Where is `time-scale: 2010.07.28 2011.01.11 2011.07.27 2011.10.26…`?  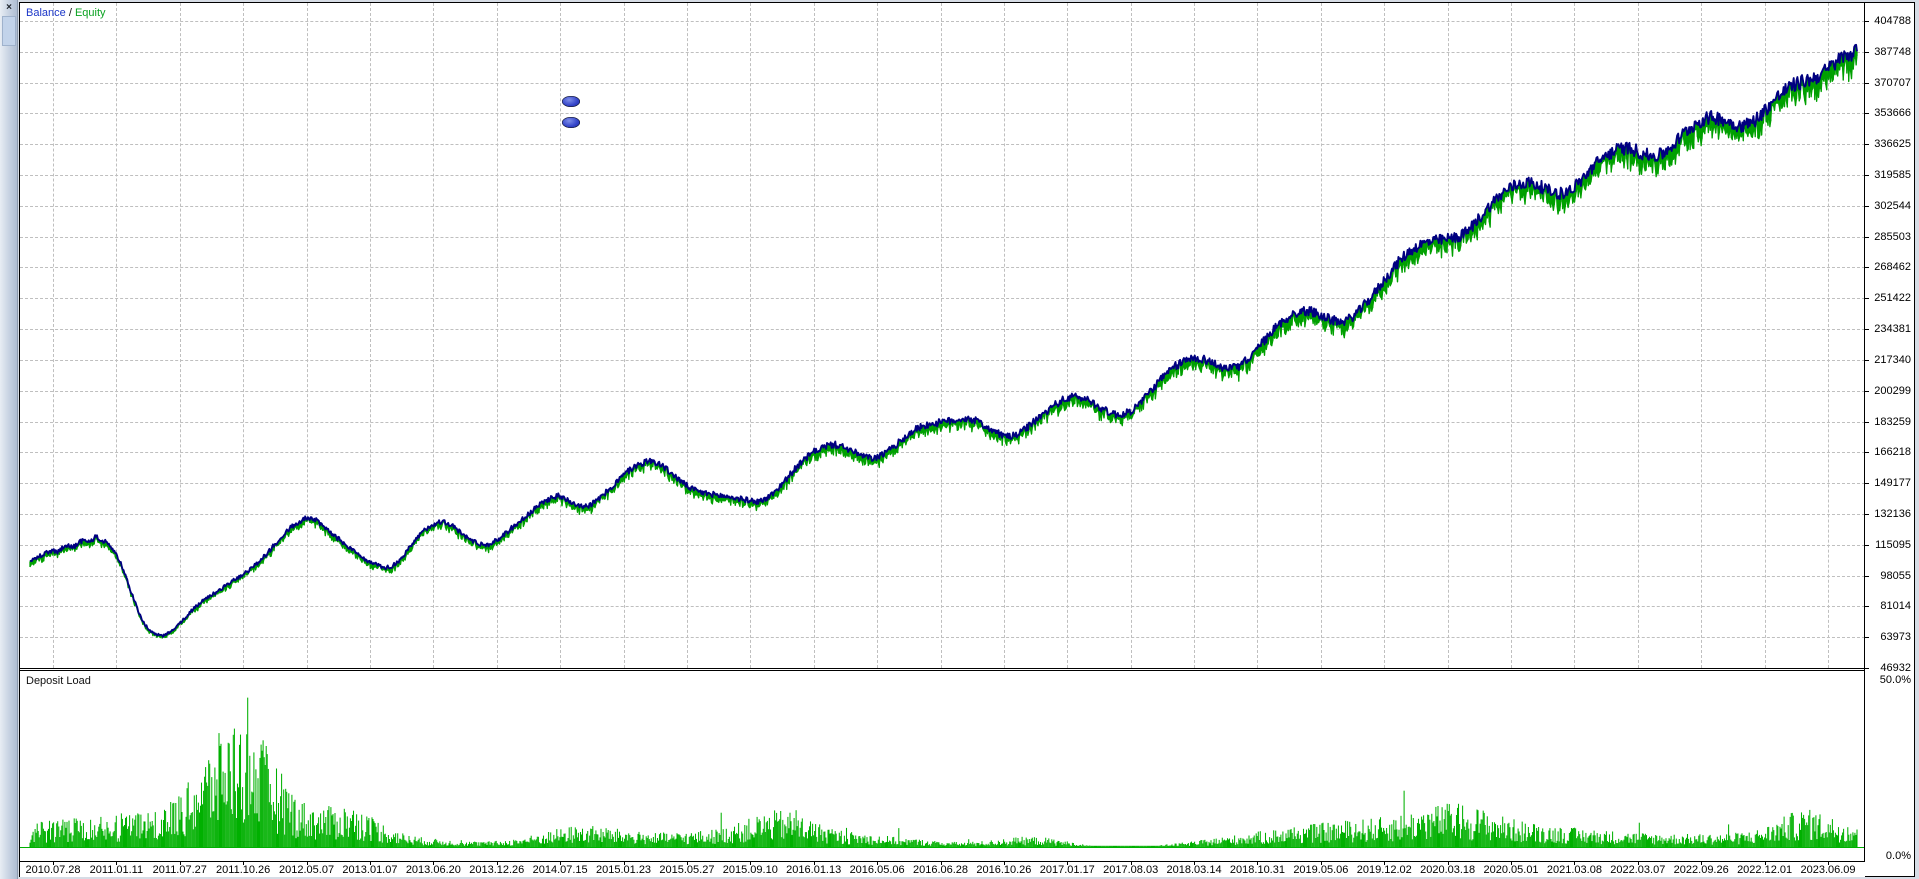 time-scale: 2010.07.28 2011.01.11 2011.07.27 2011.10.26… is located at coordinates (942, 869).